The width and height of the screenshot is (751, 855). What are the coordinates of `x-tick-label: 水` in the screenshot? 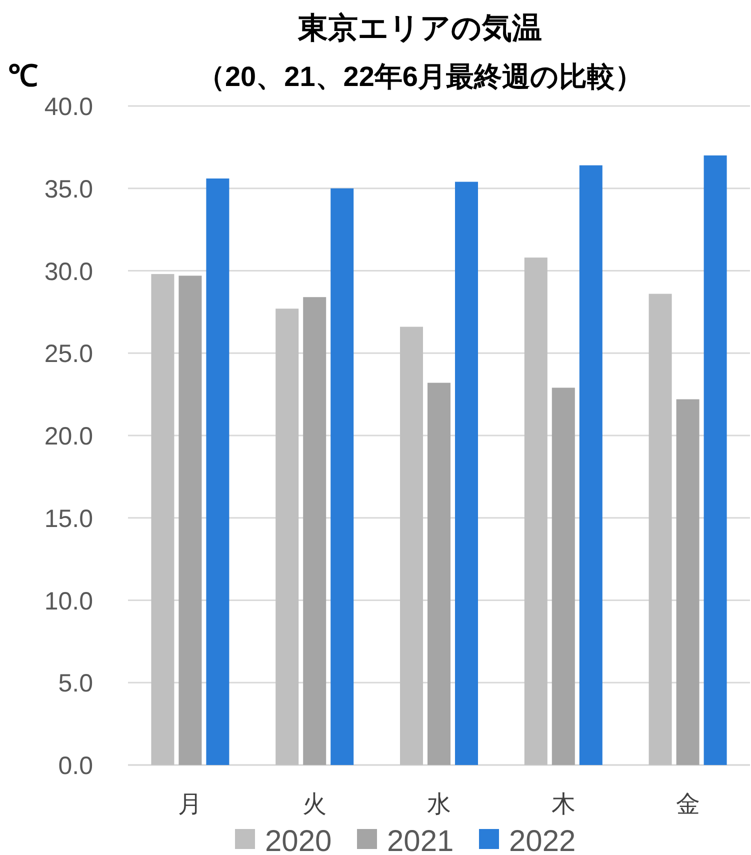 It's located at (439, 804).